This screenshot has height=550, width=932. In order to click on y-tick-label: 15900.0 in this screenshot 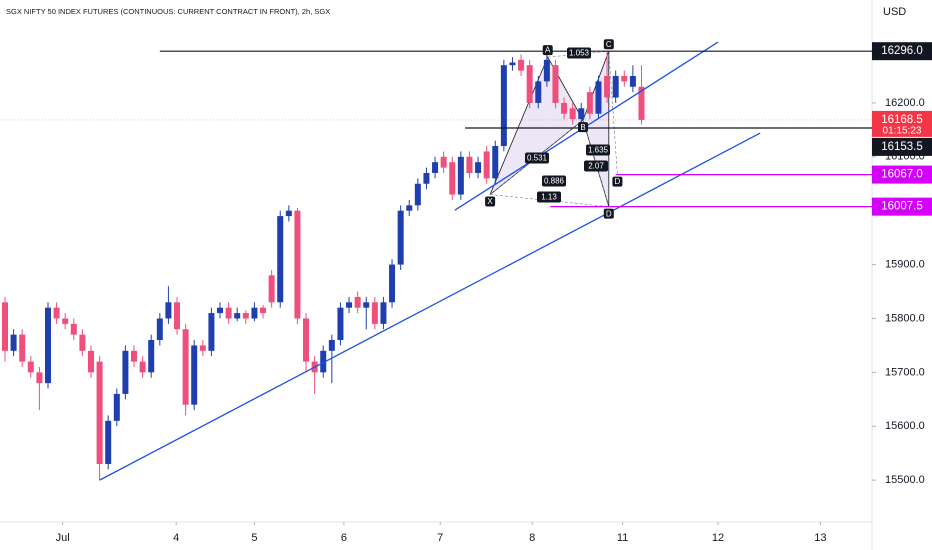, I will do `click(905, 264)`.